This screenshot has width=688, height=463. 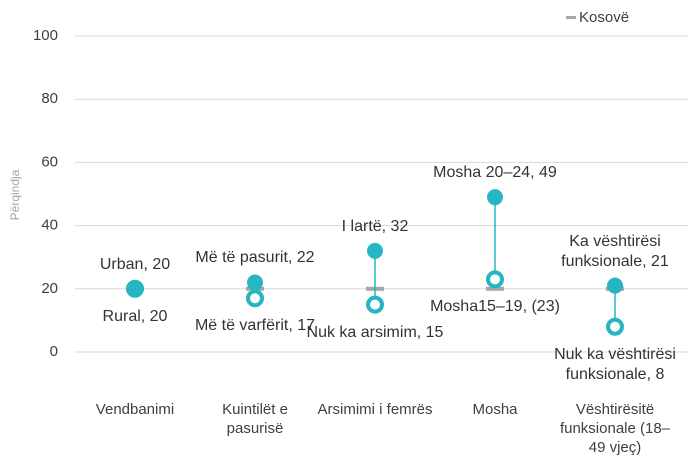 I want to click on legend-swatch, so click(x=571, y=17).